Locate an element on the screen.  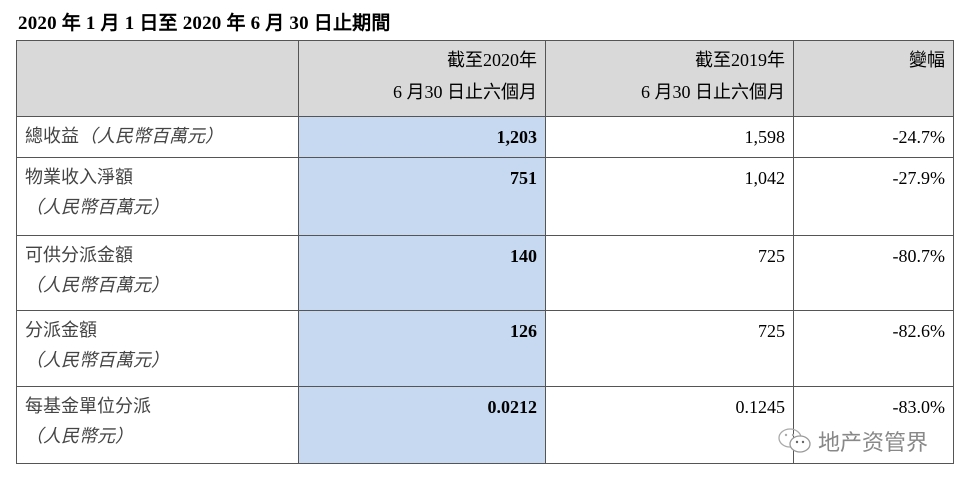
unit-text: （人民幣元） is located at coordinates (79, 436).